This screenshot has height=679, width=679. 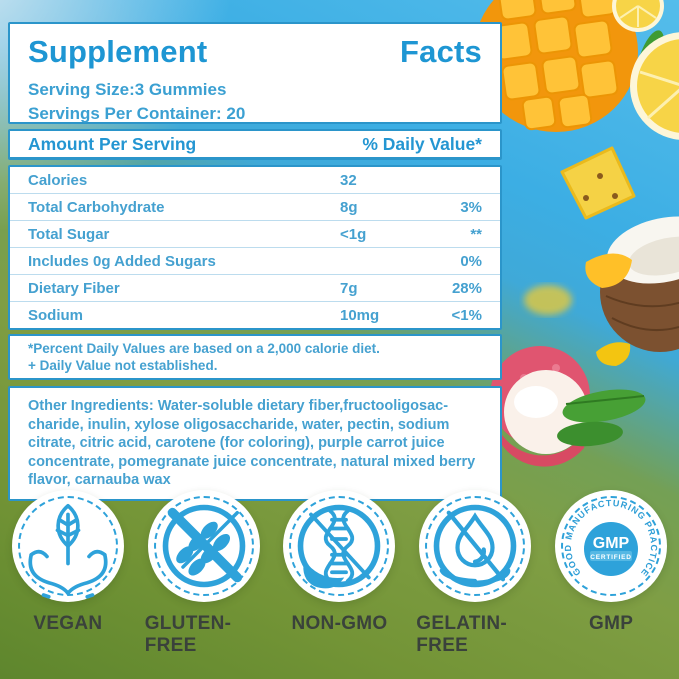 I want to click on nutrient-dv: **, so click(x=476, y=234).